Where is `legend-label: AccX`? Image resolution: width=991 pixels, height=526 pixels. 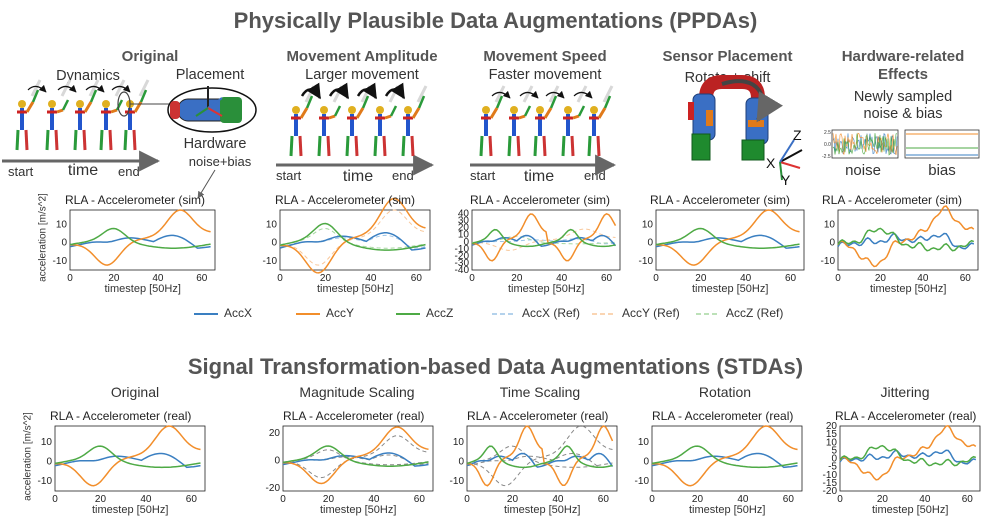
legend-label: AccX is located at coordinates (238, 313).